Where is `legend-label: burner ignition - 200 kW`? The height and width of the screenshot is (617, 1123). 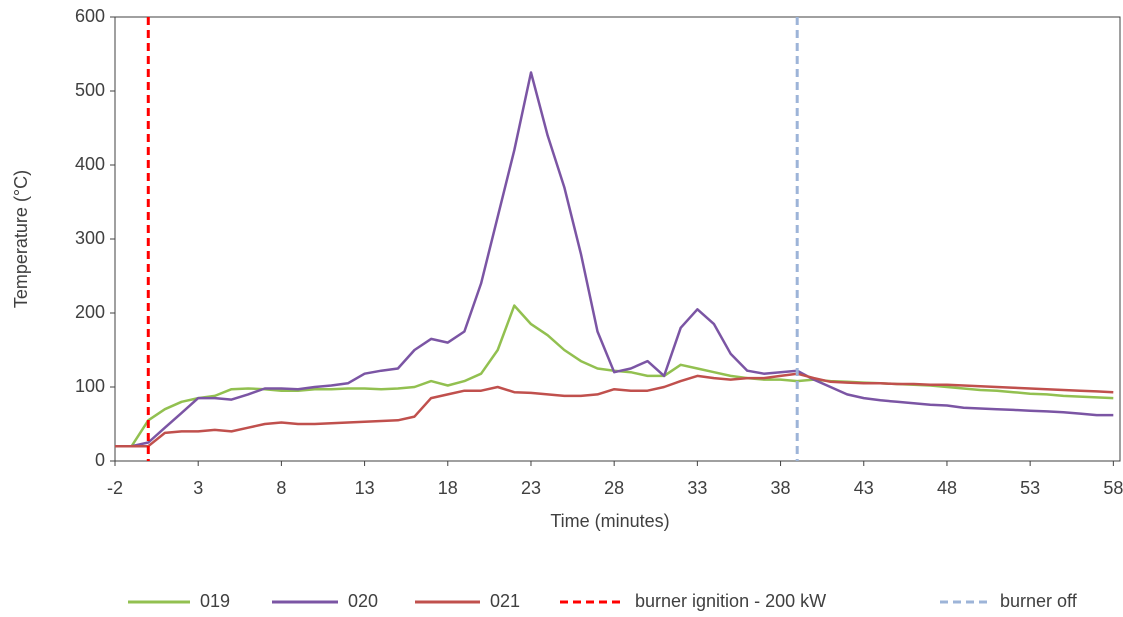
legend-label: burner ignition - 200 kW is located at coordinates (730, 601).